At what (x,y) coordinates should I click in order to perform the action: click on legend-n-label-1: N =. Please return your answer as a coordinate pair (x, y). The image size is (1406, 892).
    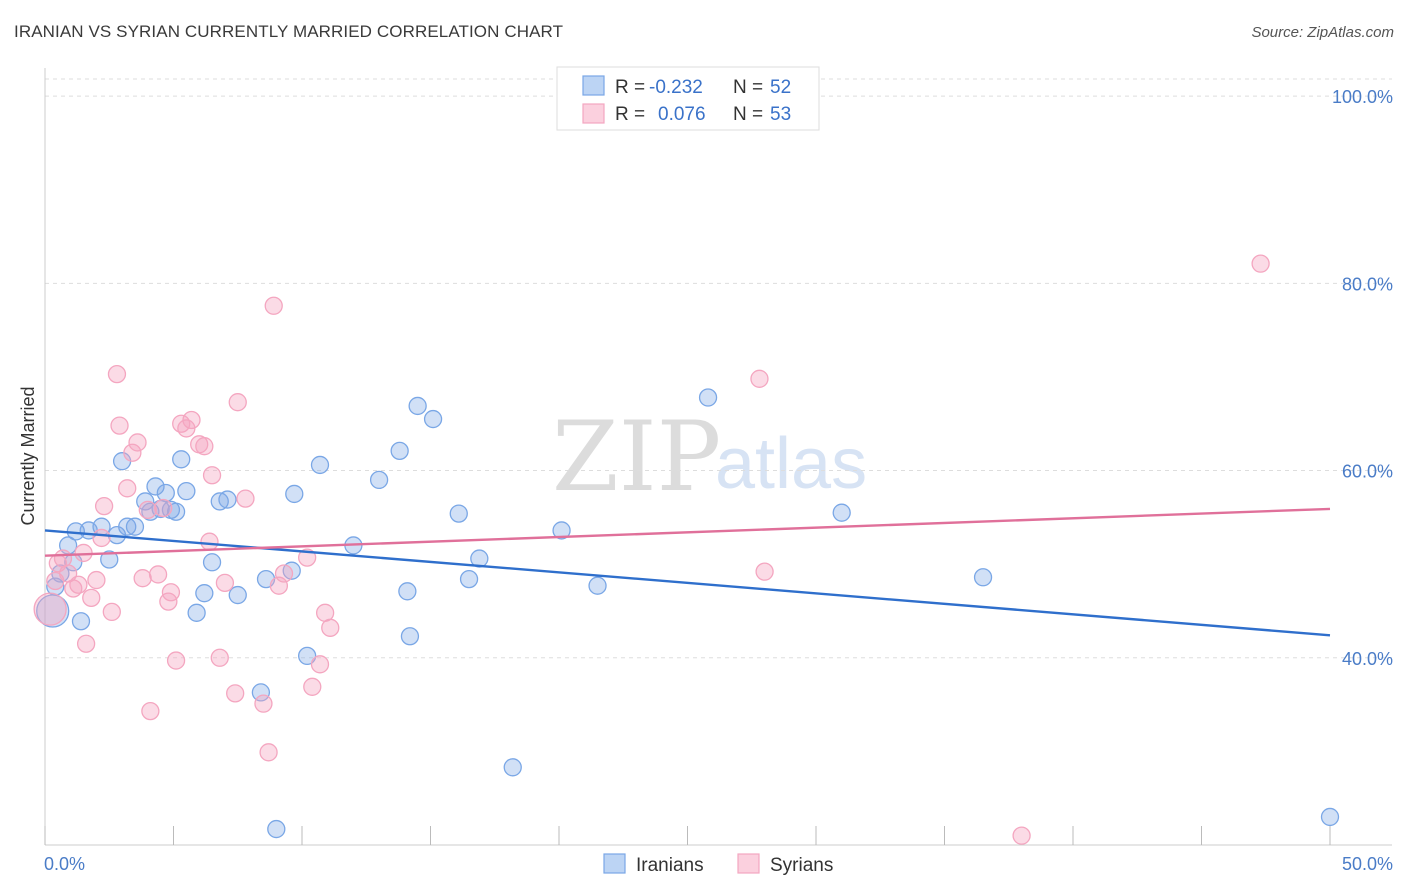
    Looking at the image, I should click on (748, 87).